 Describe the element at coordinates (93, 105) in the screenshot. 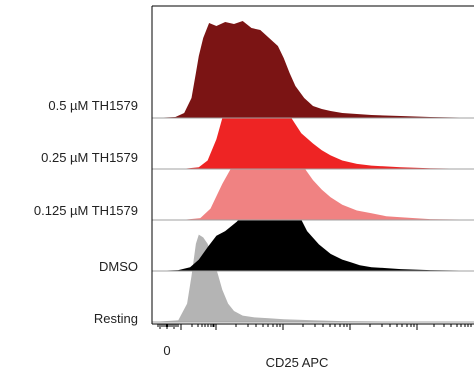

I see `row-label-0-5-m-th1579: 0.5 µM TH1579` at that location.